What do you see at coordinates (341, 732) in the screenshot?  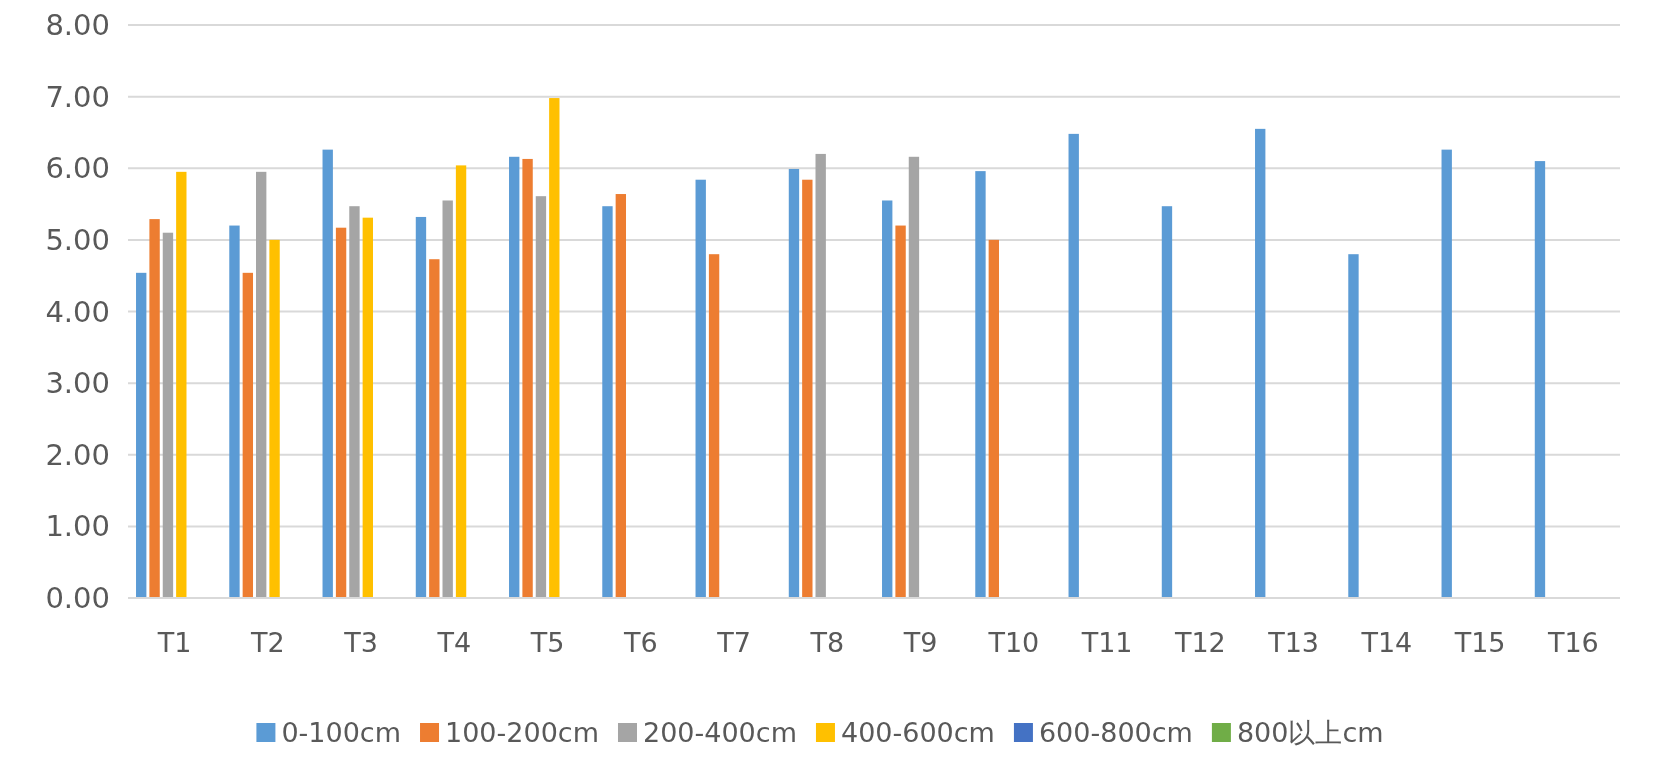 I see `legend-label: 0-100cm` at bounding box center [341, 732].